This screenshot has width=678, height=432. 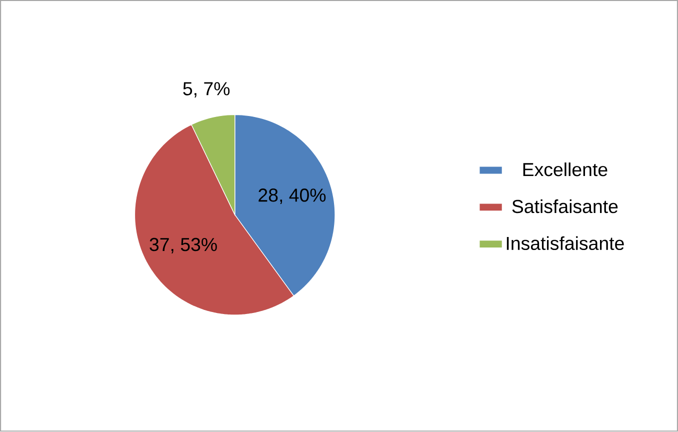 I want to click on legend-label: Insatisfaisante, so click(x=565, y=243).